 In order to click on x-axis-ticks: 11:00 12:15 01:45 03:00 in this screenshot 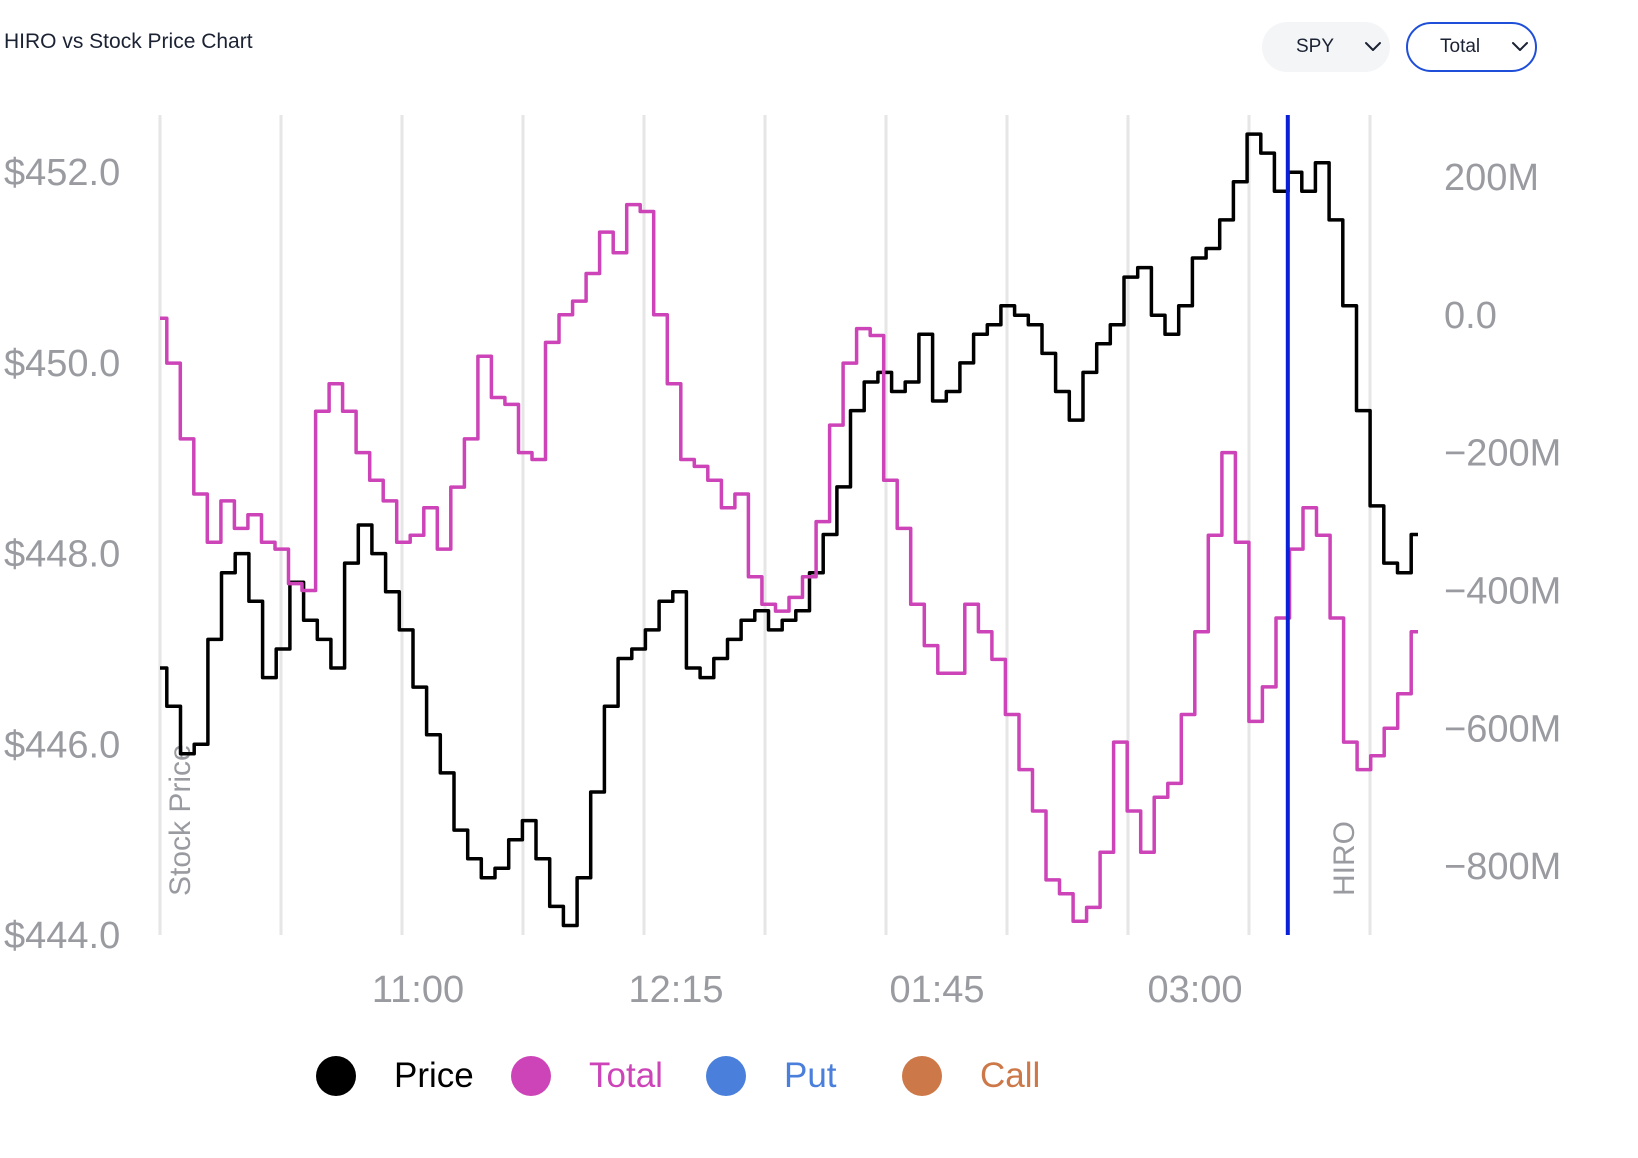, I will do `click(807, 990)`.